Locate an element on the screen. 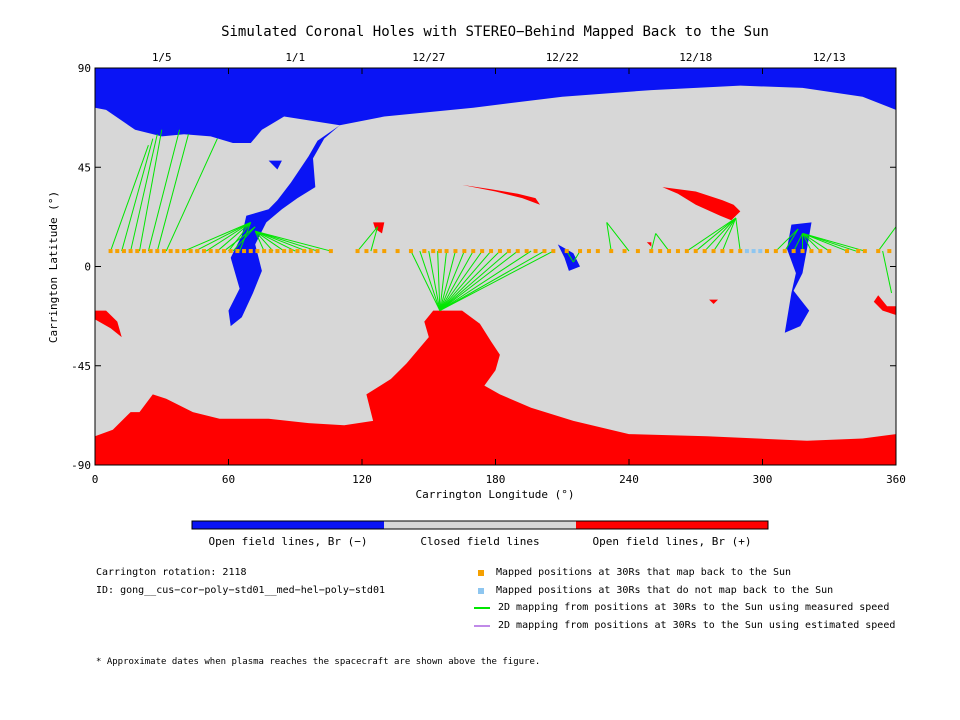  y-tick-label-1: -45 is located at coordinates (81, 366).